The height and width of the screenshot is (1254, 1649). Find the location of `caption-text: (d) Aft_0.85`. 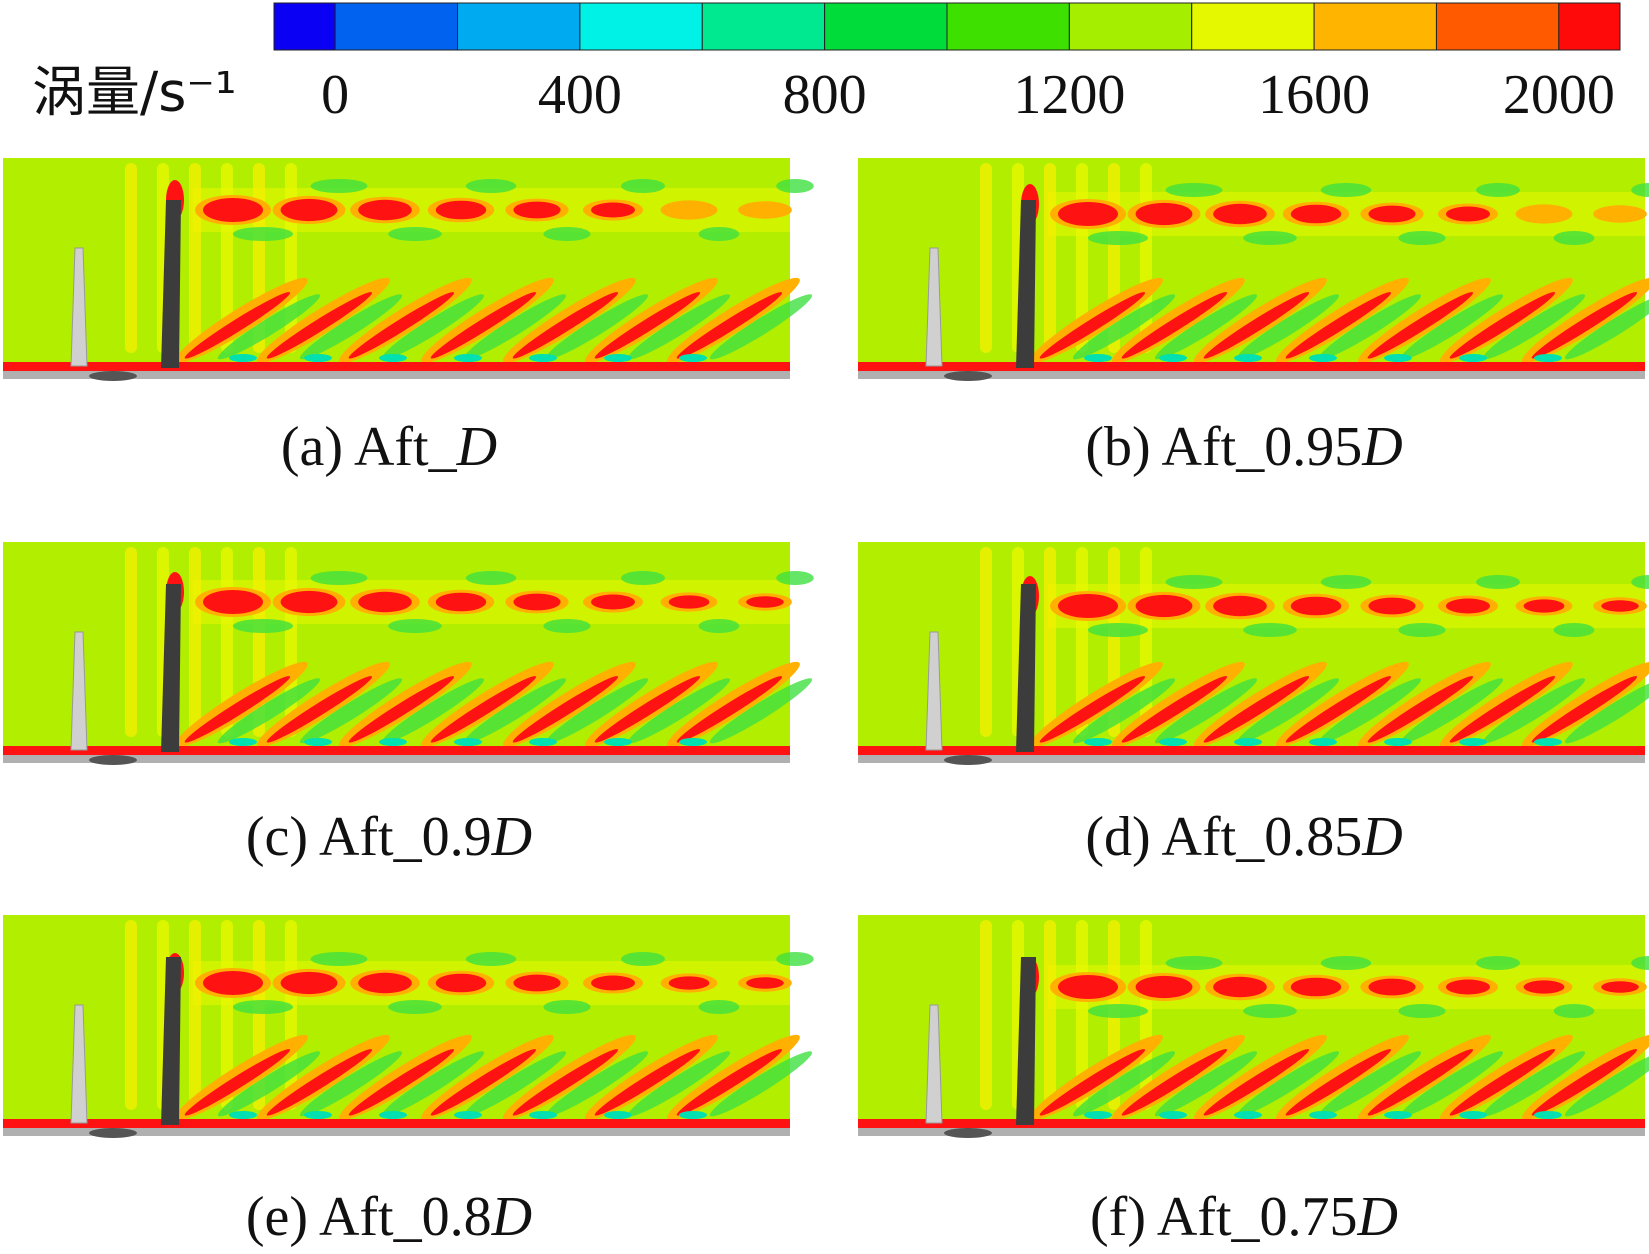

caption-text: (d) Aft_0.85 is located at coordinates (1223, 837).